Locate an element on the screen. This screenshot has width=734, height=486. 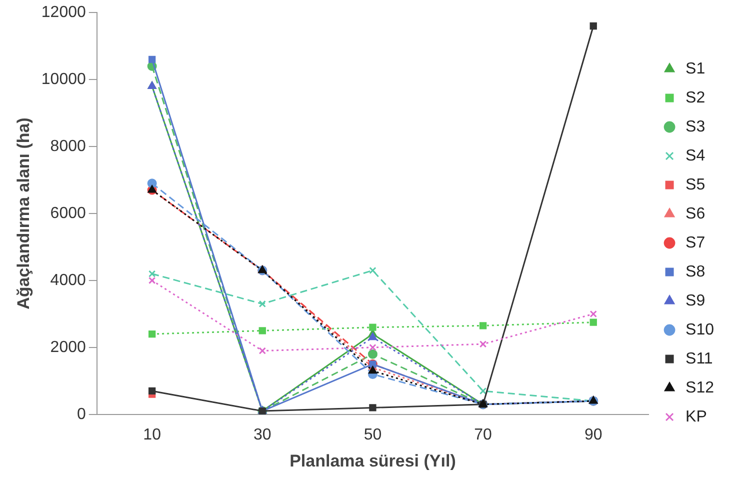
y-tick-label: 8000 is located at coordinates (68, 146).